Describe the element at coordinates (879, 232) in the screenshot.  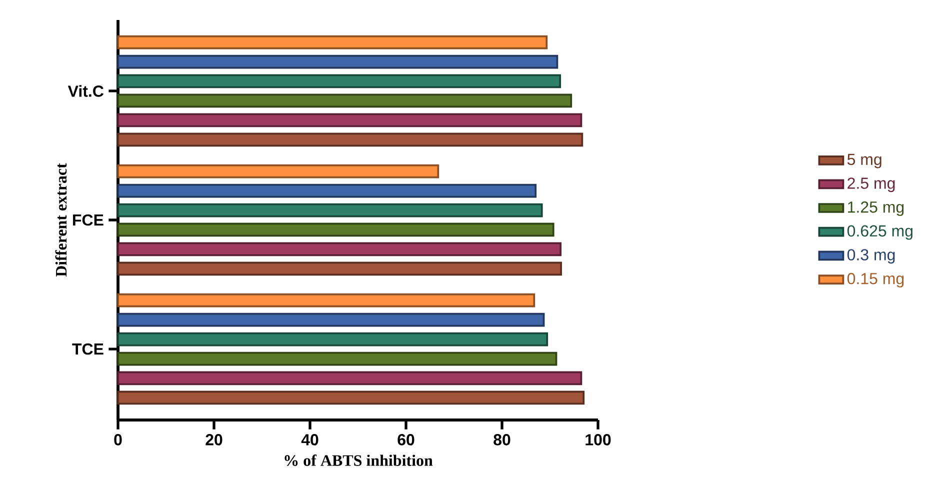
I see `legend-label: 0.625 mg` at that location.